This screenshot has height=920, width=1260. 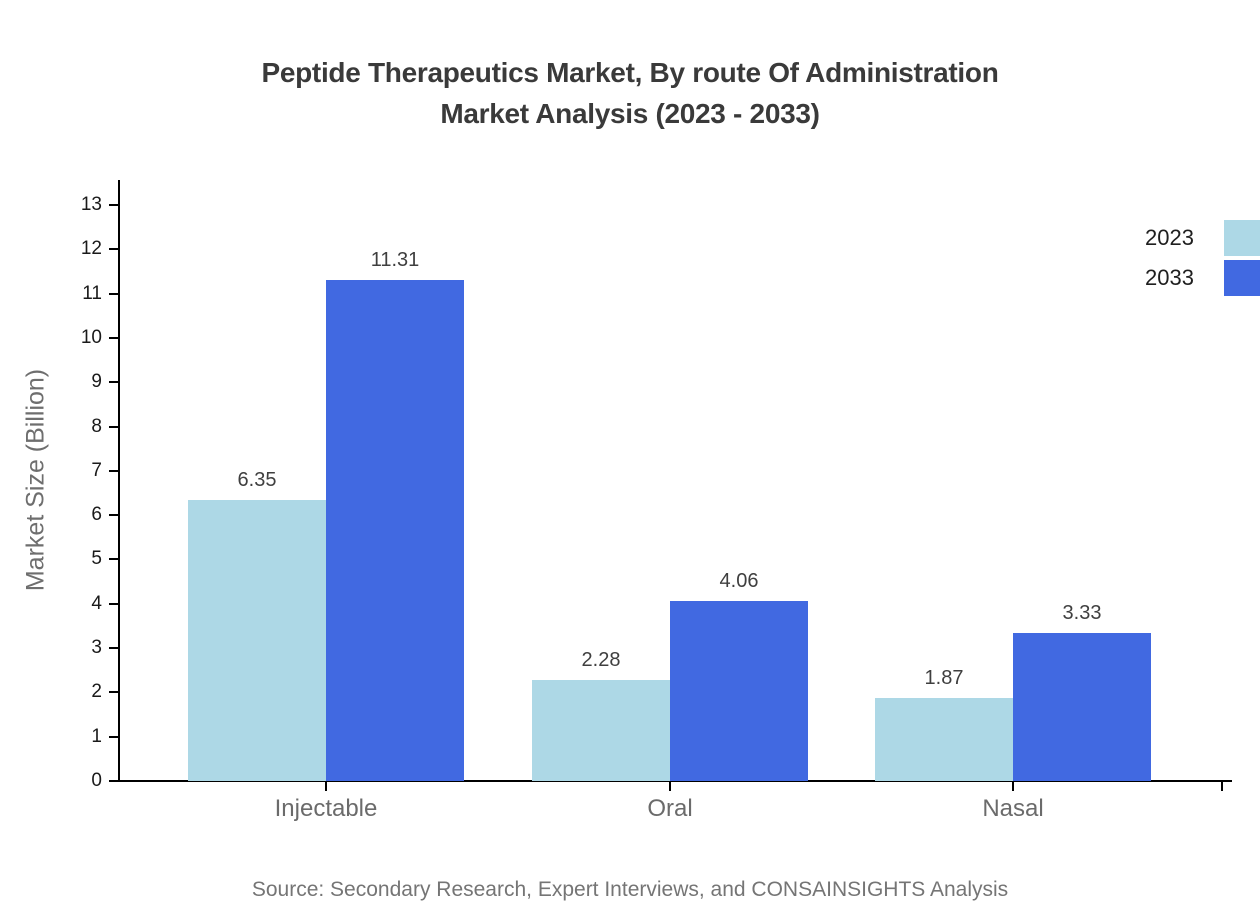 What do you see at coordinates (91, 249) in the screenshot?
I see `y-axis-tick-label: 12` at bounding box center [91, 249].